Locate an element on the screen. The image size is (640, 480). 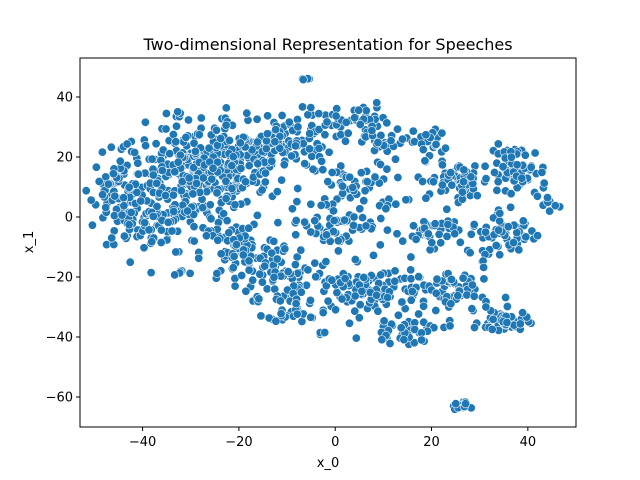
y-tick-label: −20 is located at coordinates (59, 278).